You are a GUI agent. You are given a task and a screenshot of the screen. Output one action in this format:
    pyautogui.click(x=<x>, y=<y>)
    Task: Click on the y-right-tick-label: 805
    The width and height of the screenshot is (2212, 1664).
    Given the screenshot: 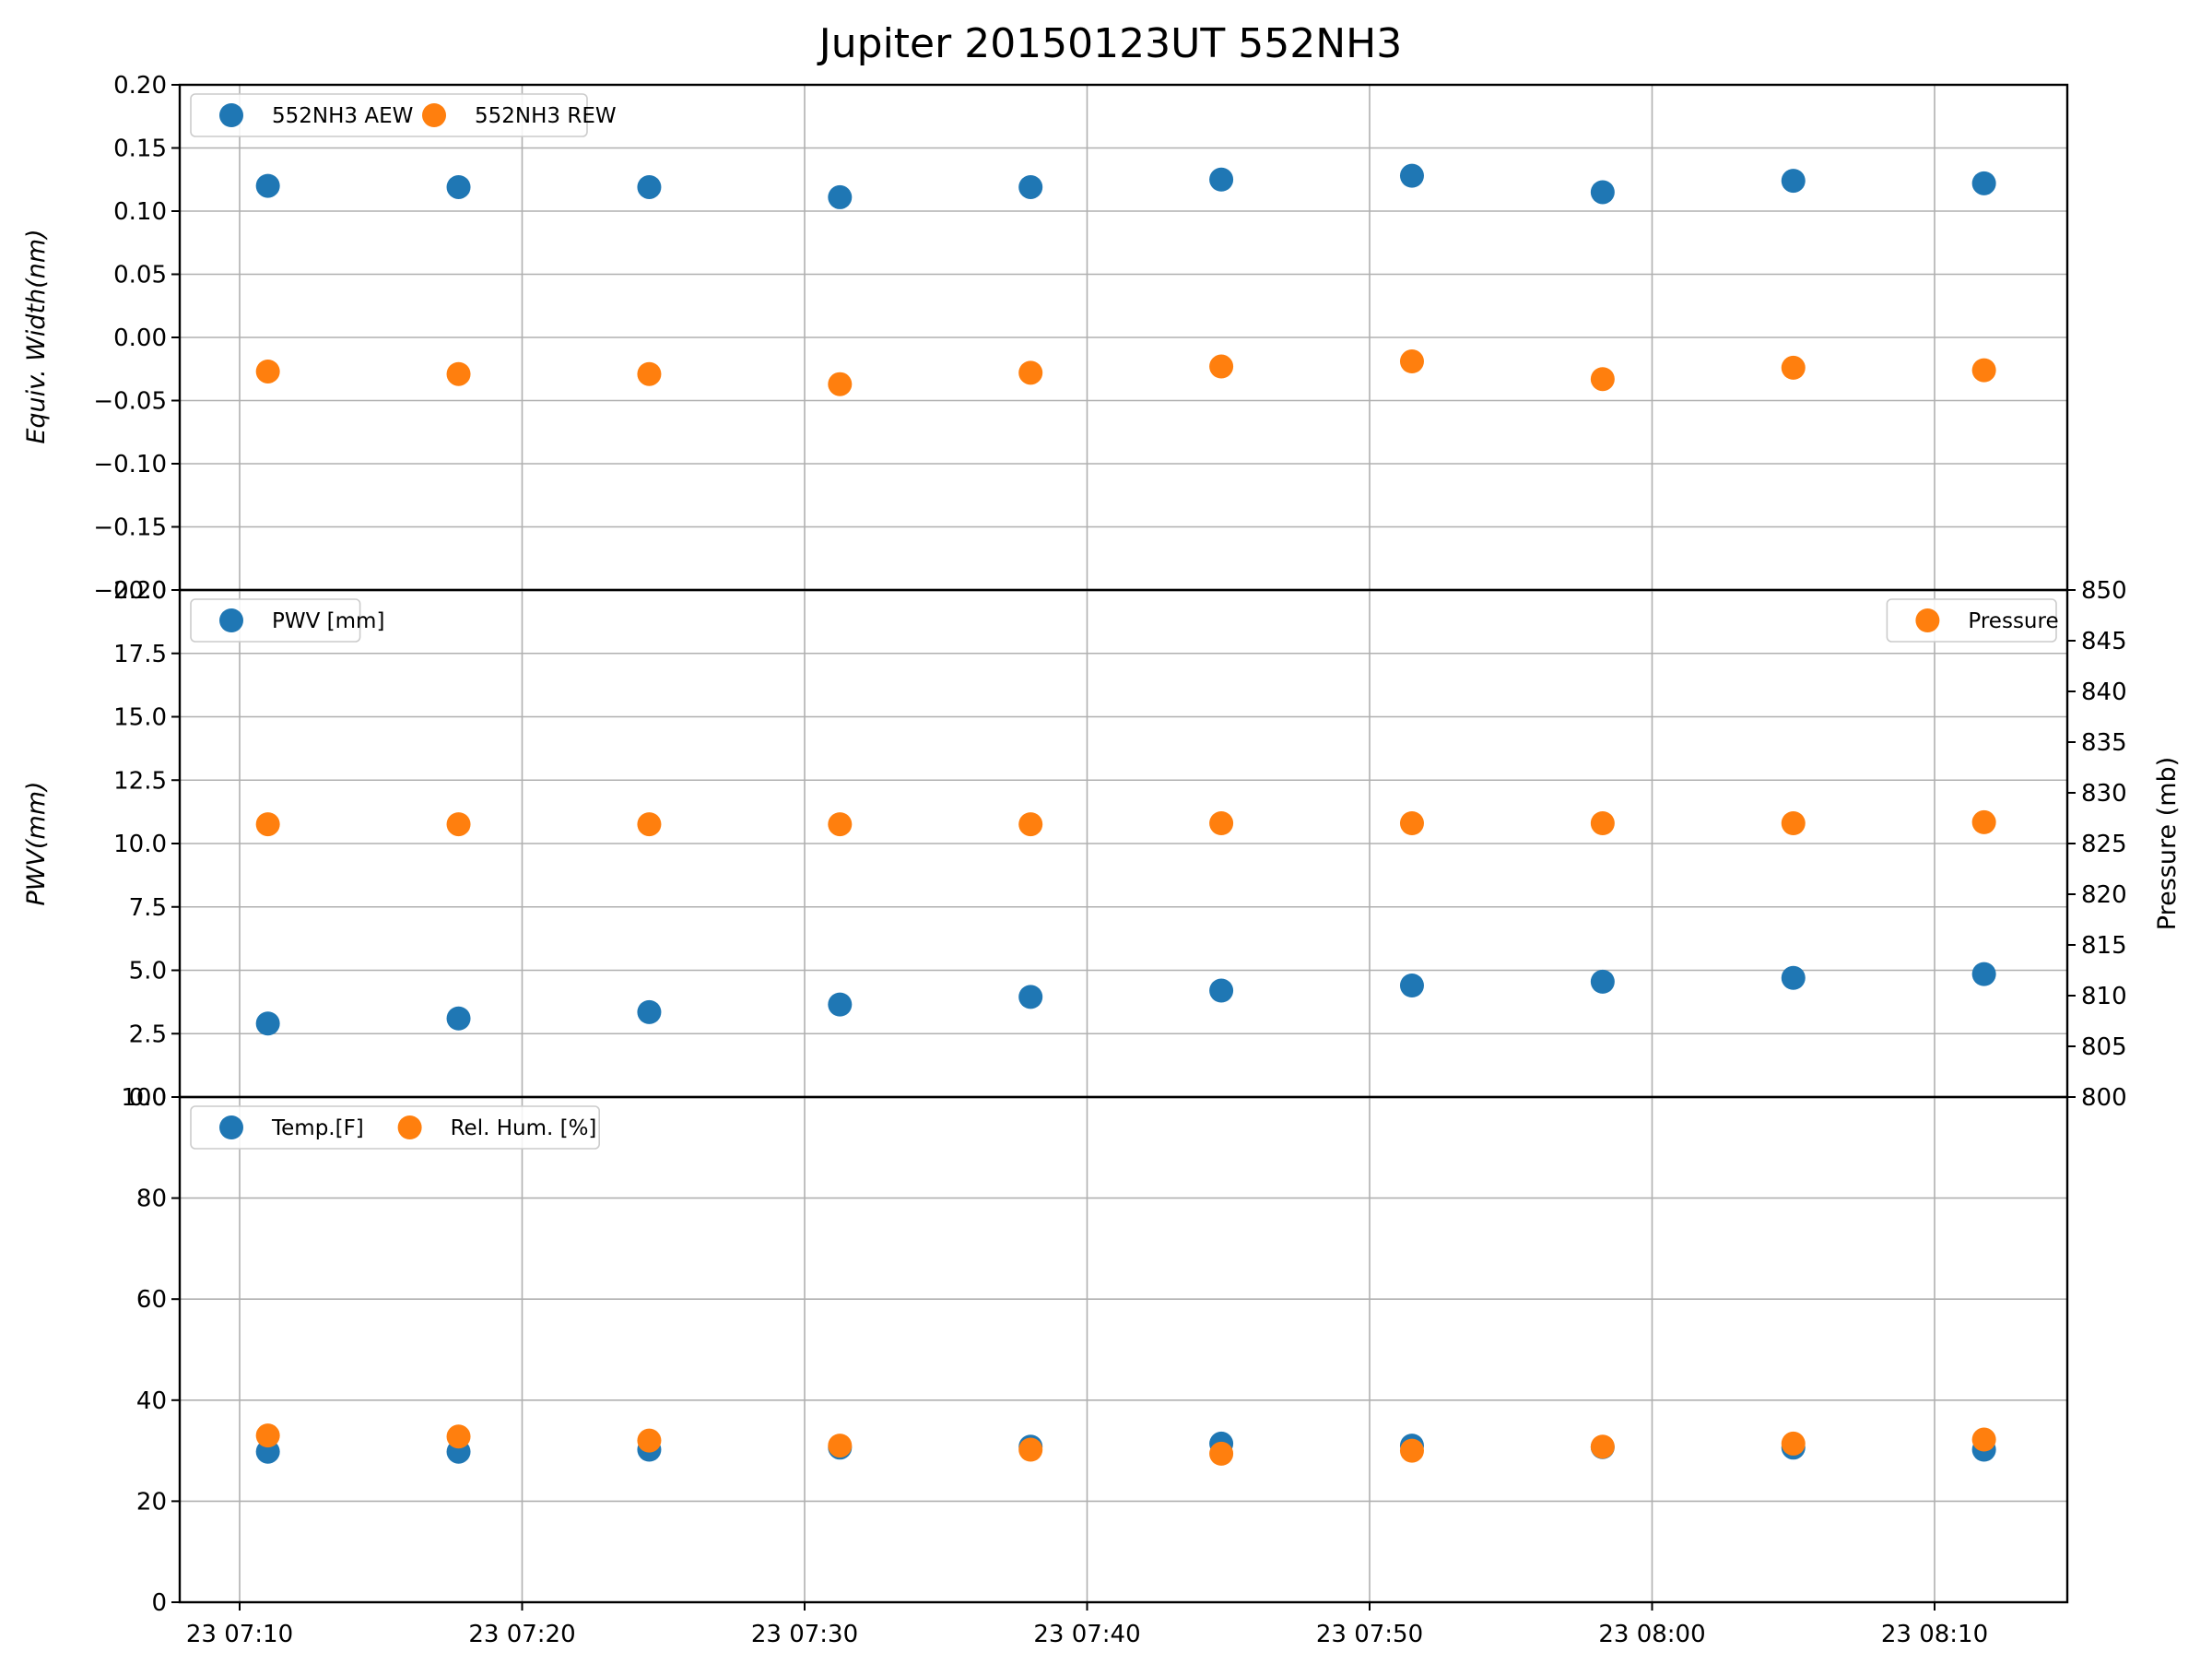 What is the action you would take?
    pyautogui.click(x=2104, y=1047)
    